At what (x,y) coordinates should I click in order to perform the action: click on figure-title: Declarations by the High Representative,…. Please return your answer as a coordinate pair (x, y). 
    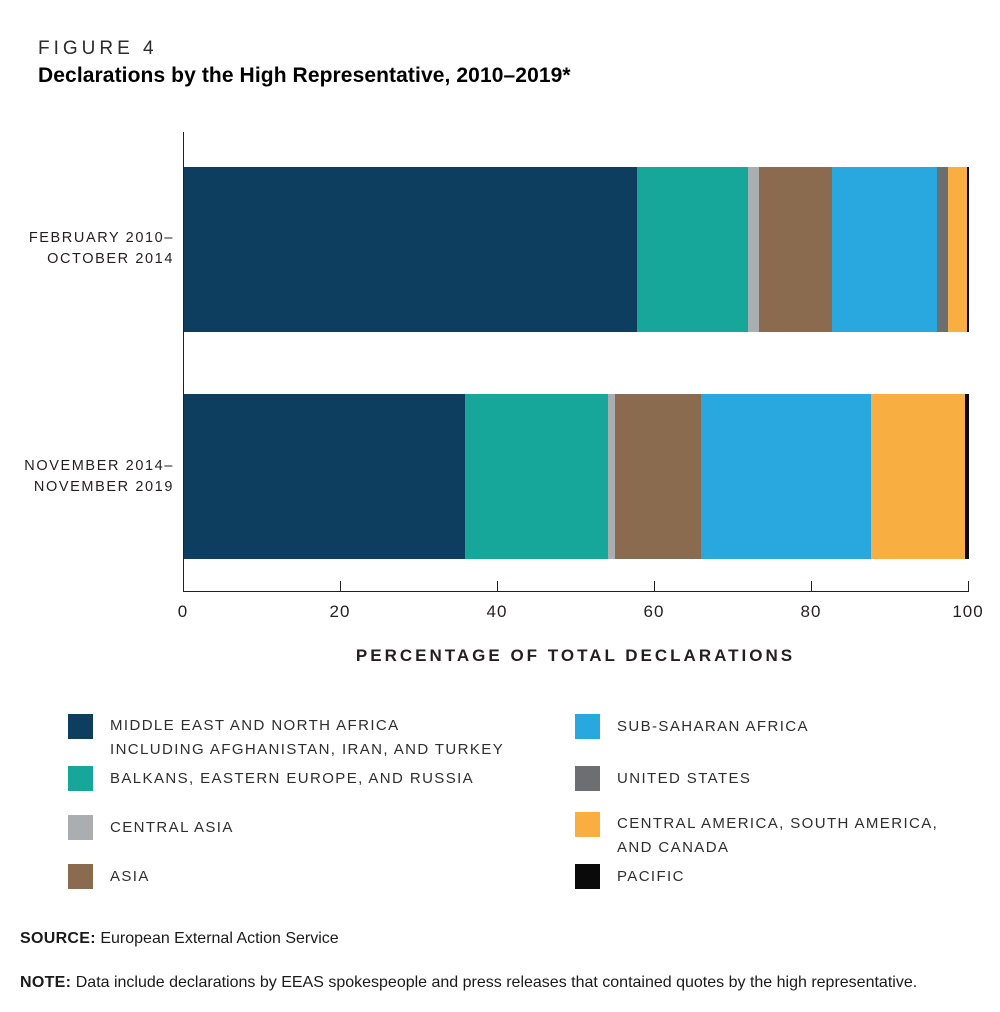
    Looking at the image, I should click on (304, 75).